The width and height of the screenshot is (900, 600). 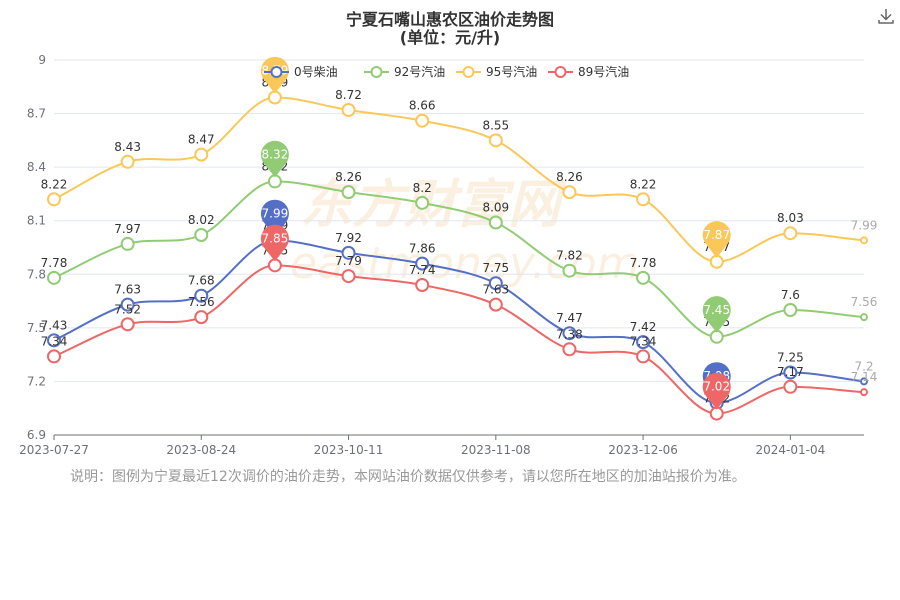 I want to click on data-label: 7.99, so click(x=864, y=225).